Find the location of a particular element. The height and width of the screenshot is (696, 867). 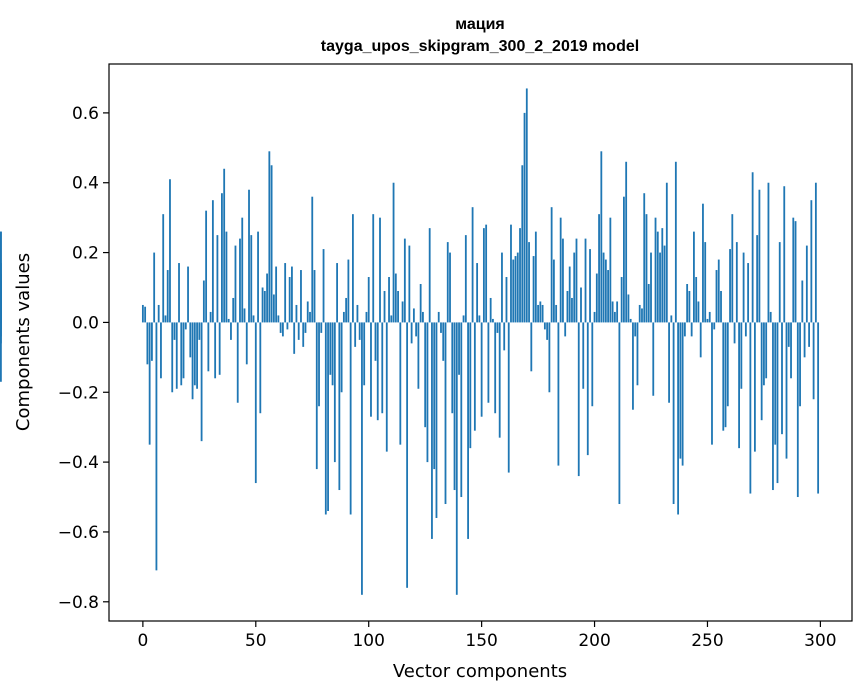

x-tick-label: 50 is located at coordinates (256, 641).